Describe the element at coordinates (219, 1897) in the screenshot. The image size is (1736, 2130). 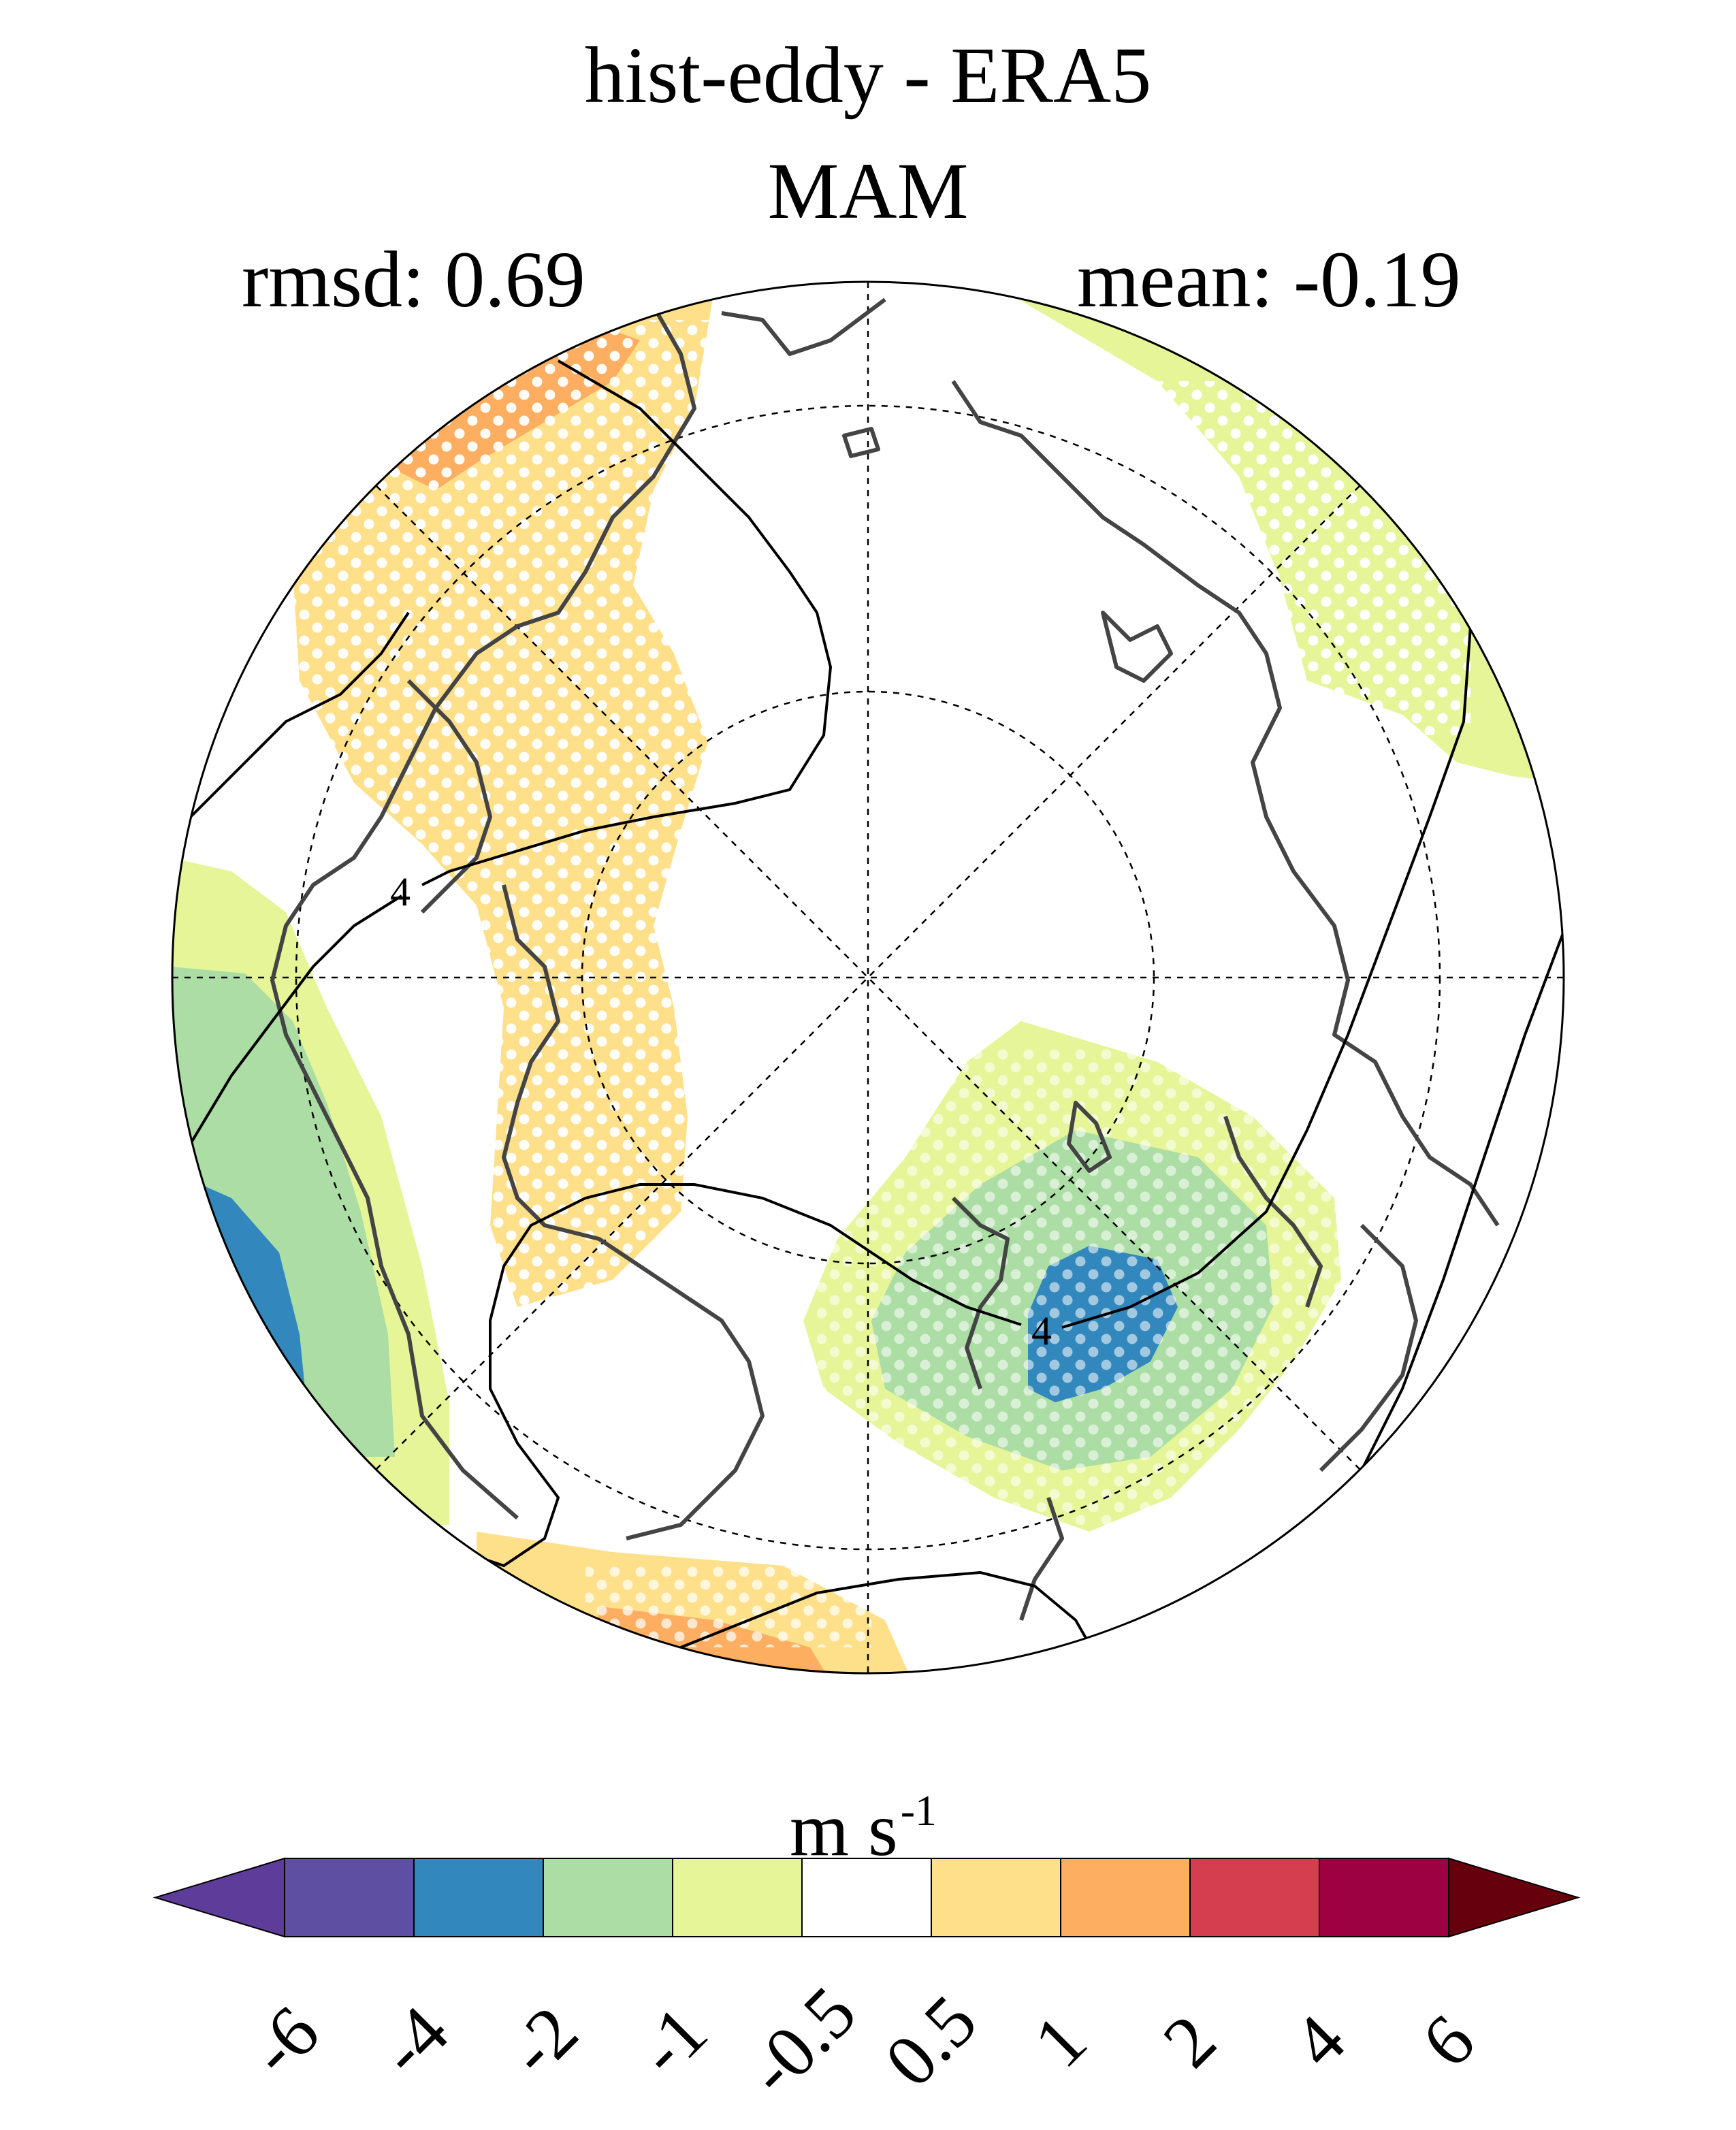
I see `colorbar-low-extension` at that location.